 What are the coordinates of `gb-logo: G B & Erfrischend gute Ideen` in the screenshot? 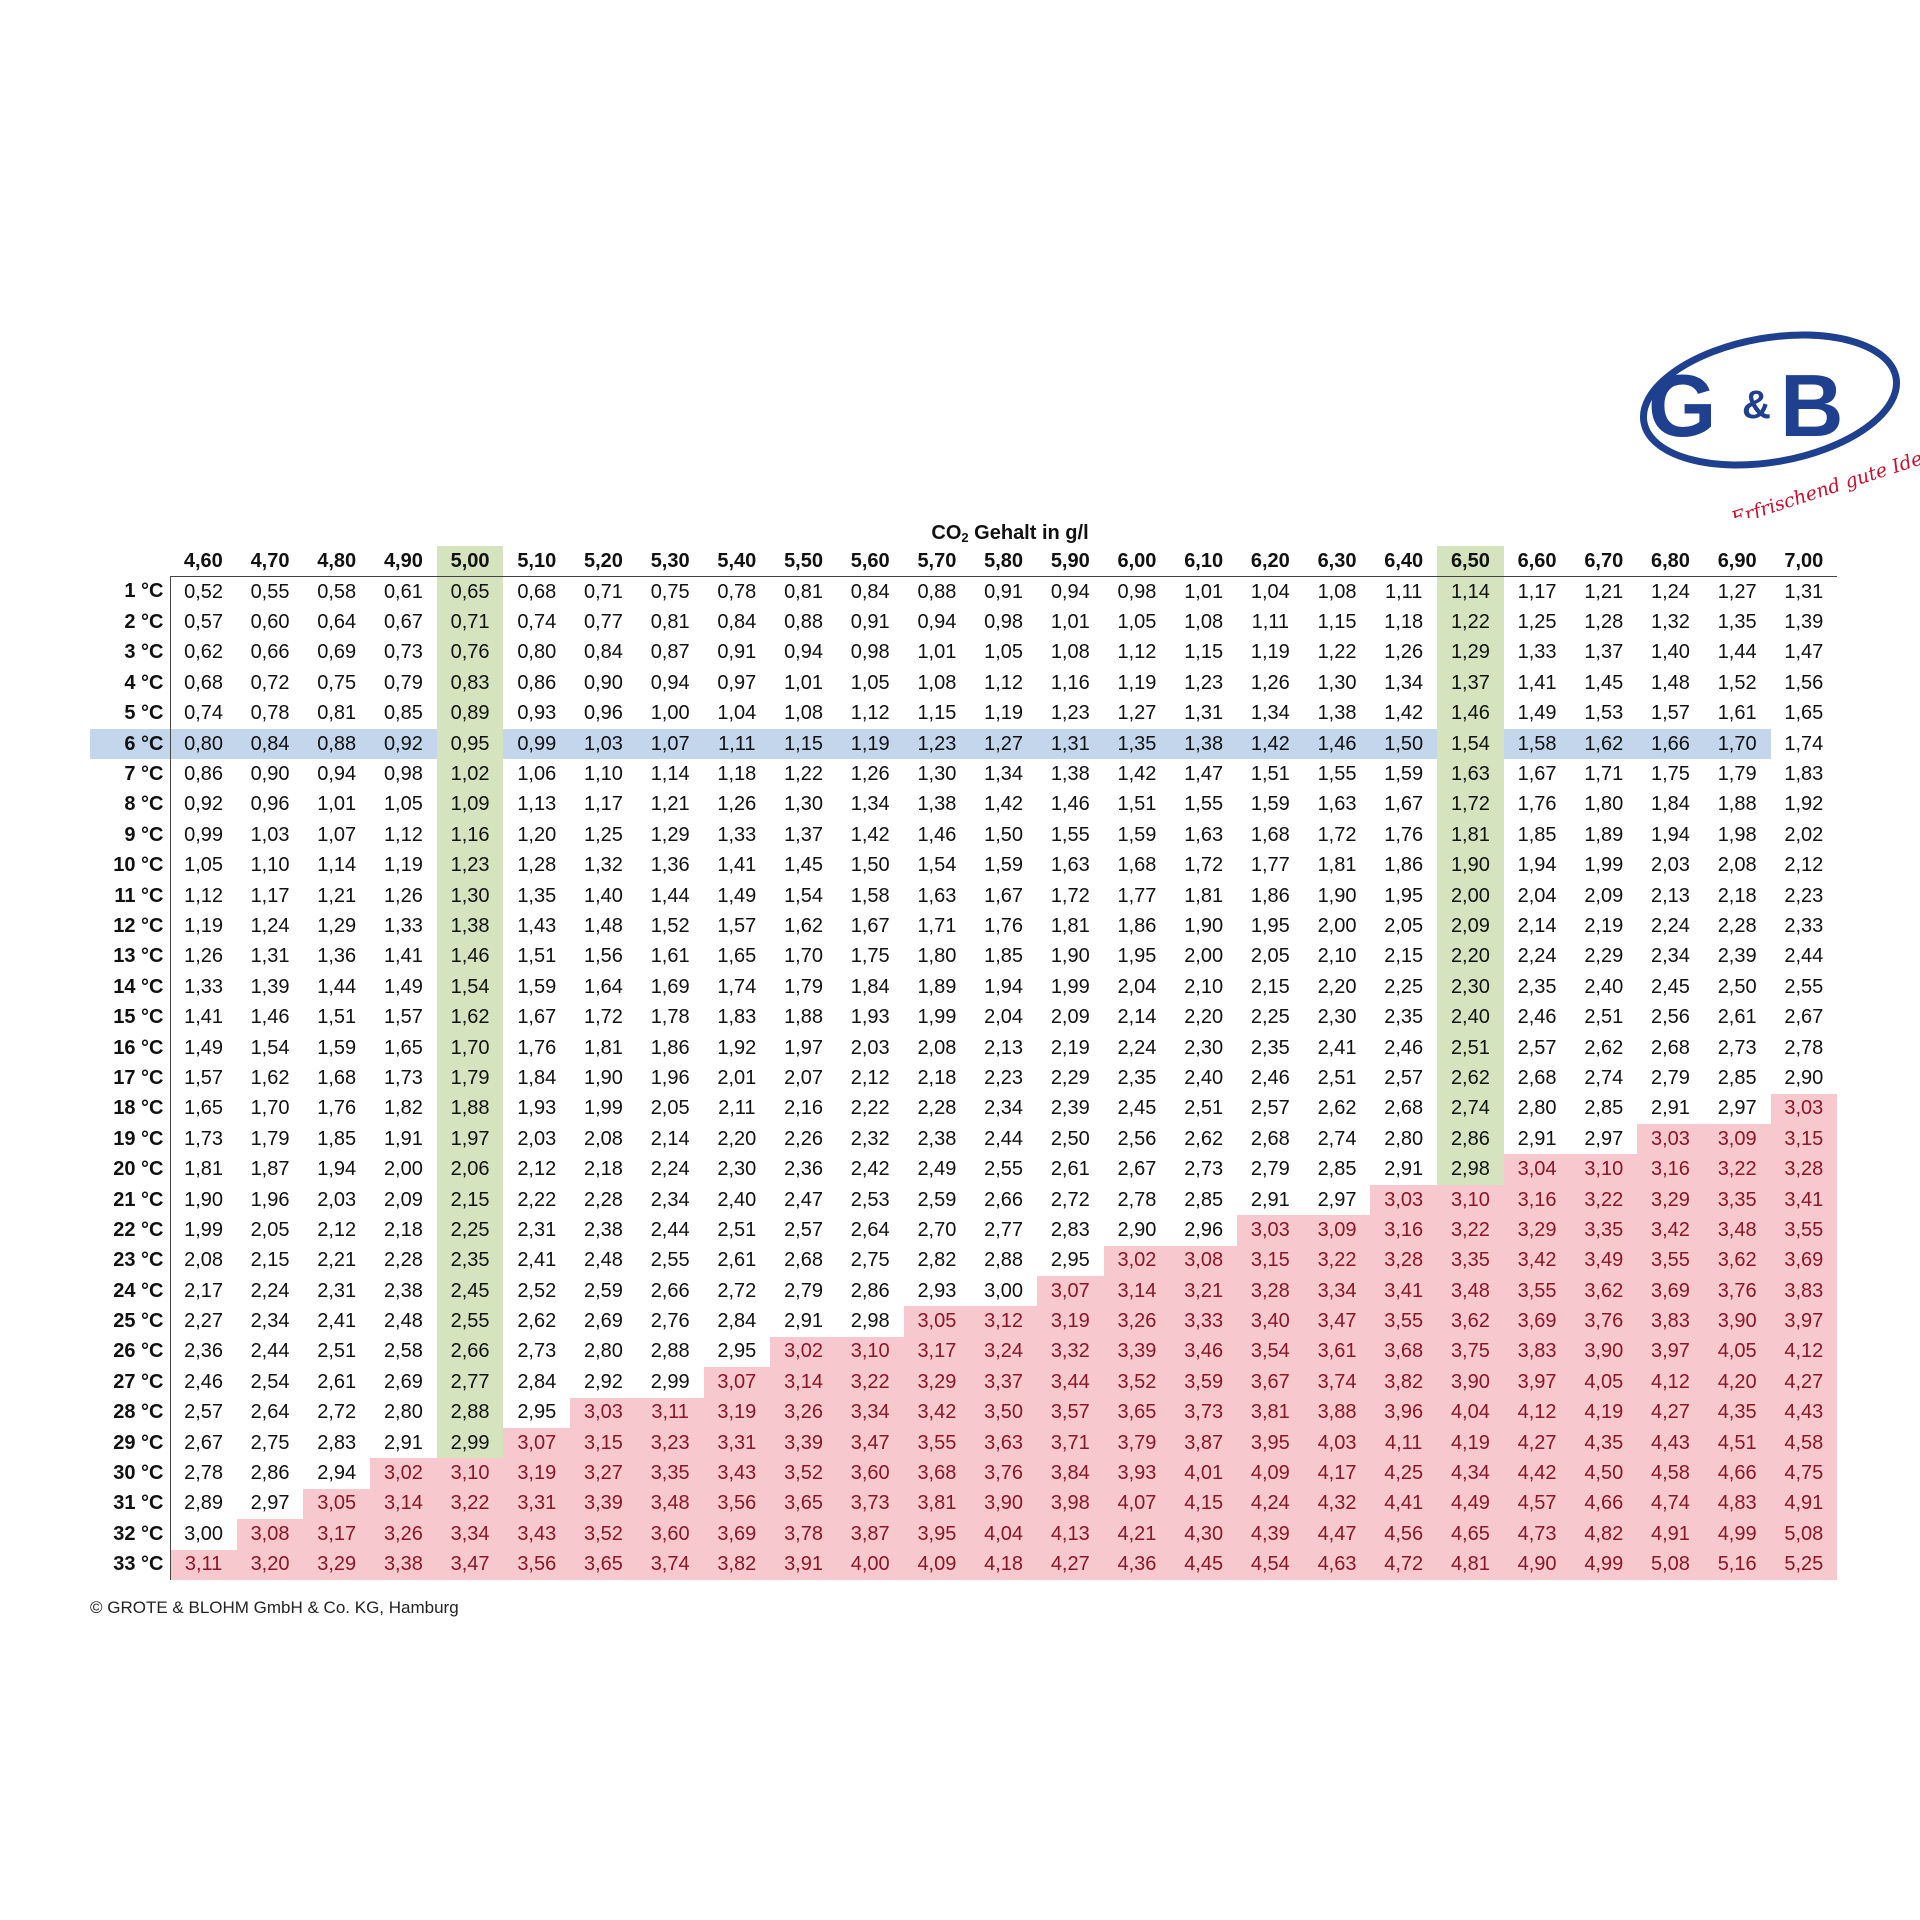 It's located at (1779, 424).